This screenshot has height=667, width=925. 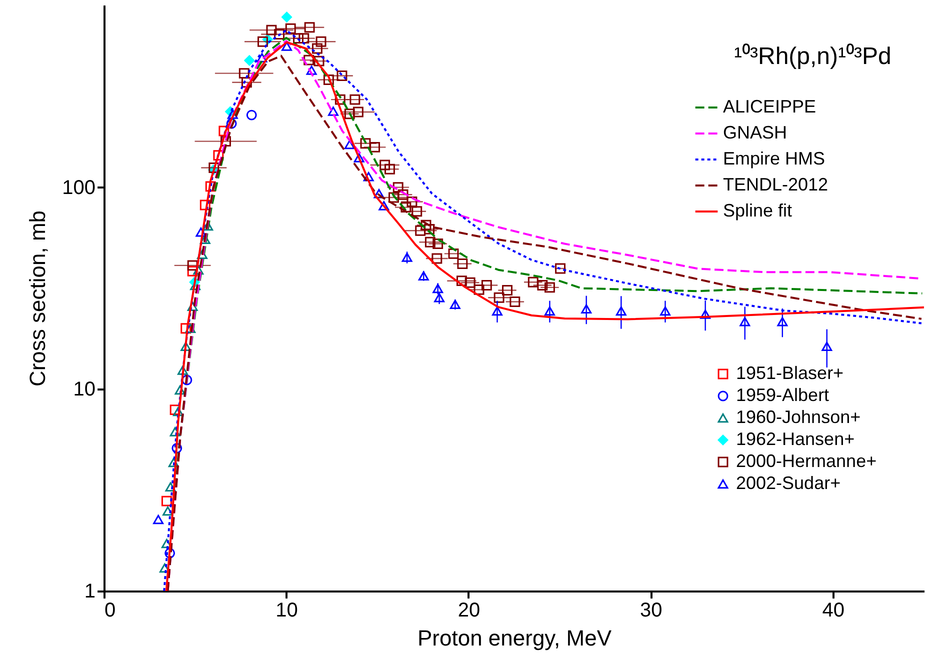 What do you see at coordinates (788, 483) in the screenshot?
I see `legend-label: 2002-Sudar+` at bounding box center [788, 483].